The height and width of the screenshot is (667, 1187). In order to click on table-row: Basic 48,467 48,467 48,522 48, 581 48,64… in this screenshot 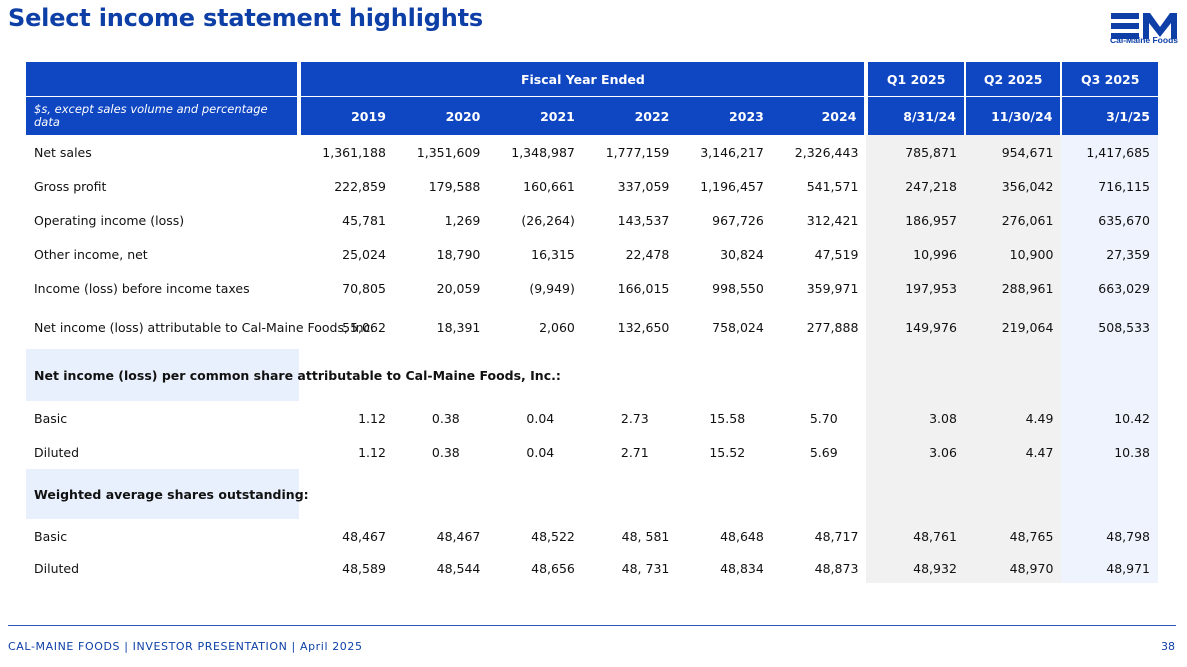, I will do `click(592, 536)`.